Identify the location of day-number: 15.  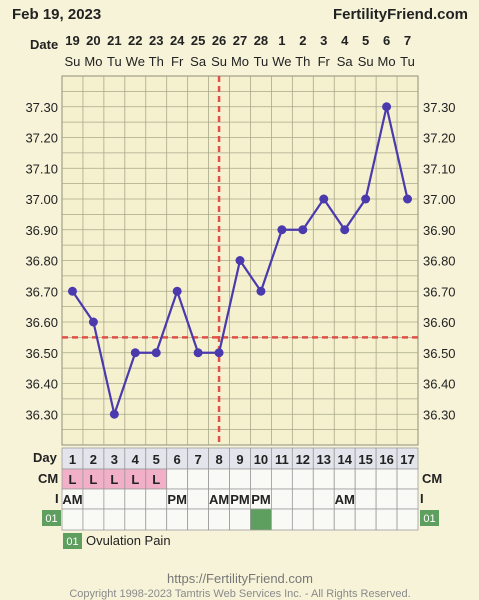
(365, 459).